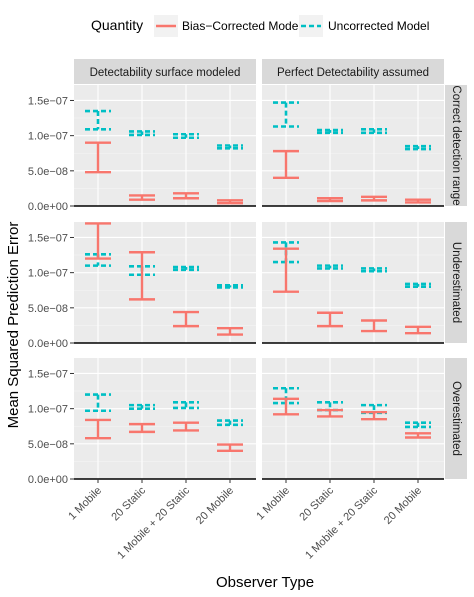 This screenshot has width=474, height=597. What do you see at coordinates (353, 146) in the screenshot?
I see `panel-correct-detection-range-assumed` at bounding box center [353, 146].